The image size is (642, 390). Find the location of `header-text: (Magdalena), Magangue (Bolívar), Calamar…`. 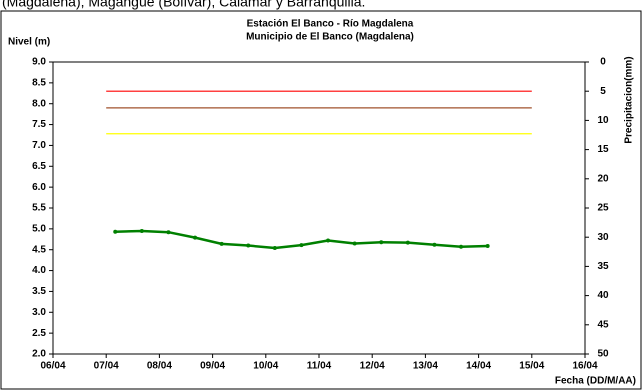

header-text: (Magdalena), Magangue (Bolívar), Calamar… is located at coordinates (183, 5).